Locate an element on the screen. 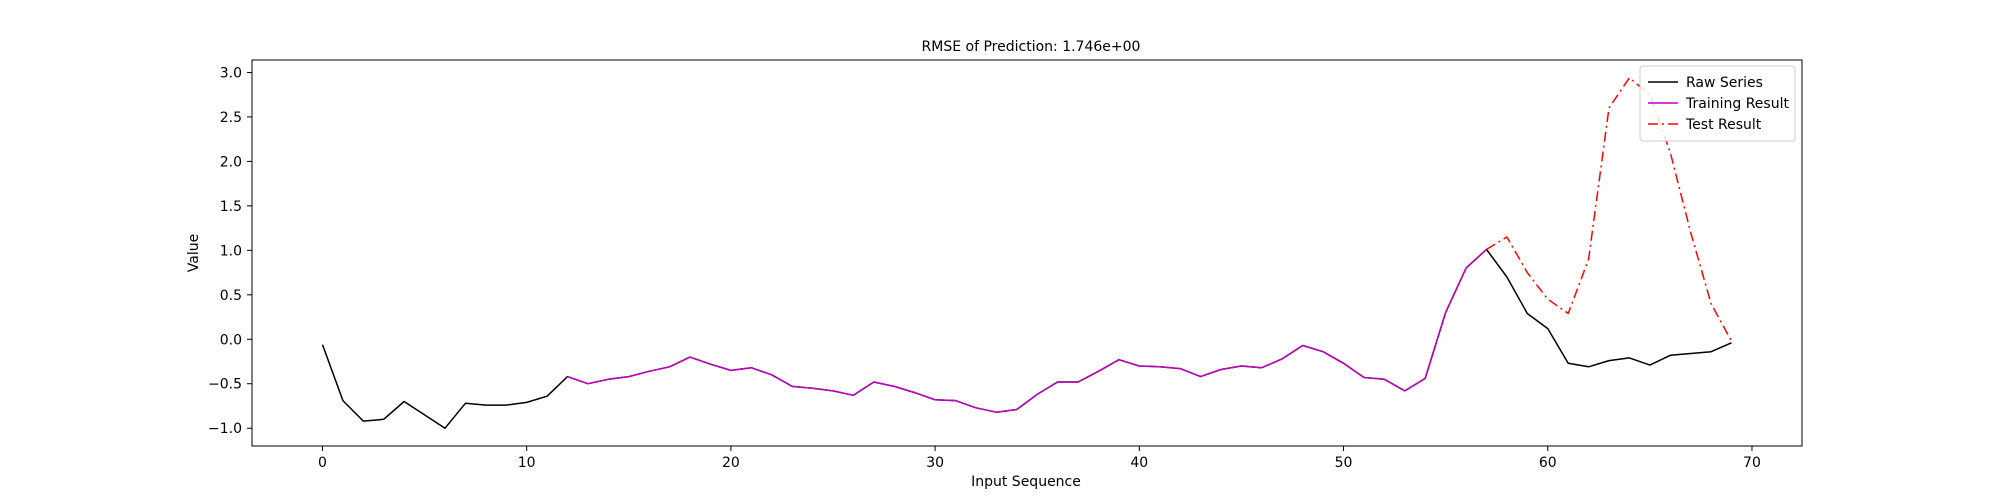 This screenshot has height=500, width=2000. legend-box is located at coordinates (1717, 103).